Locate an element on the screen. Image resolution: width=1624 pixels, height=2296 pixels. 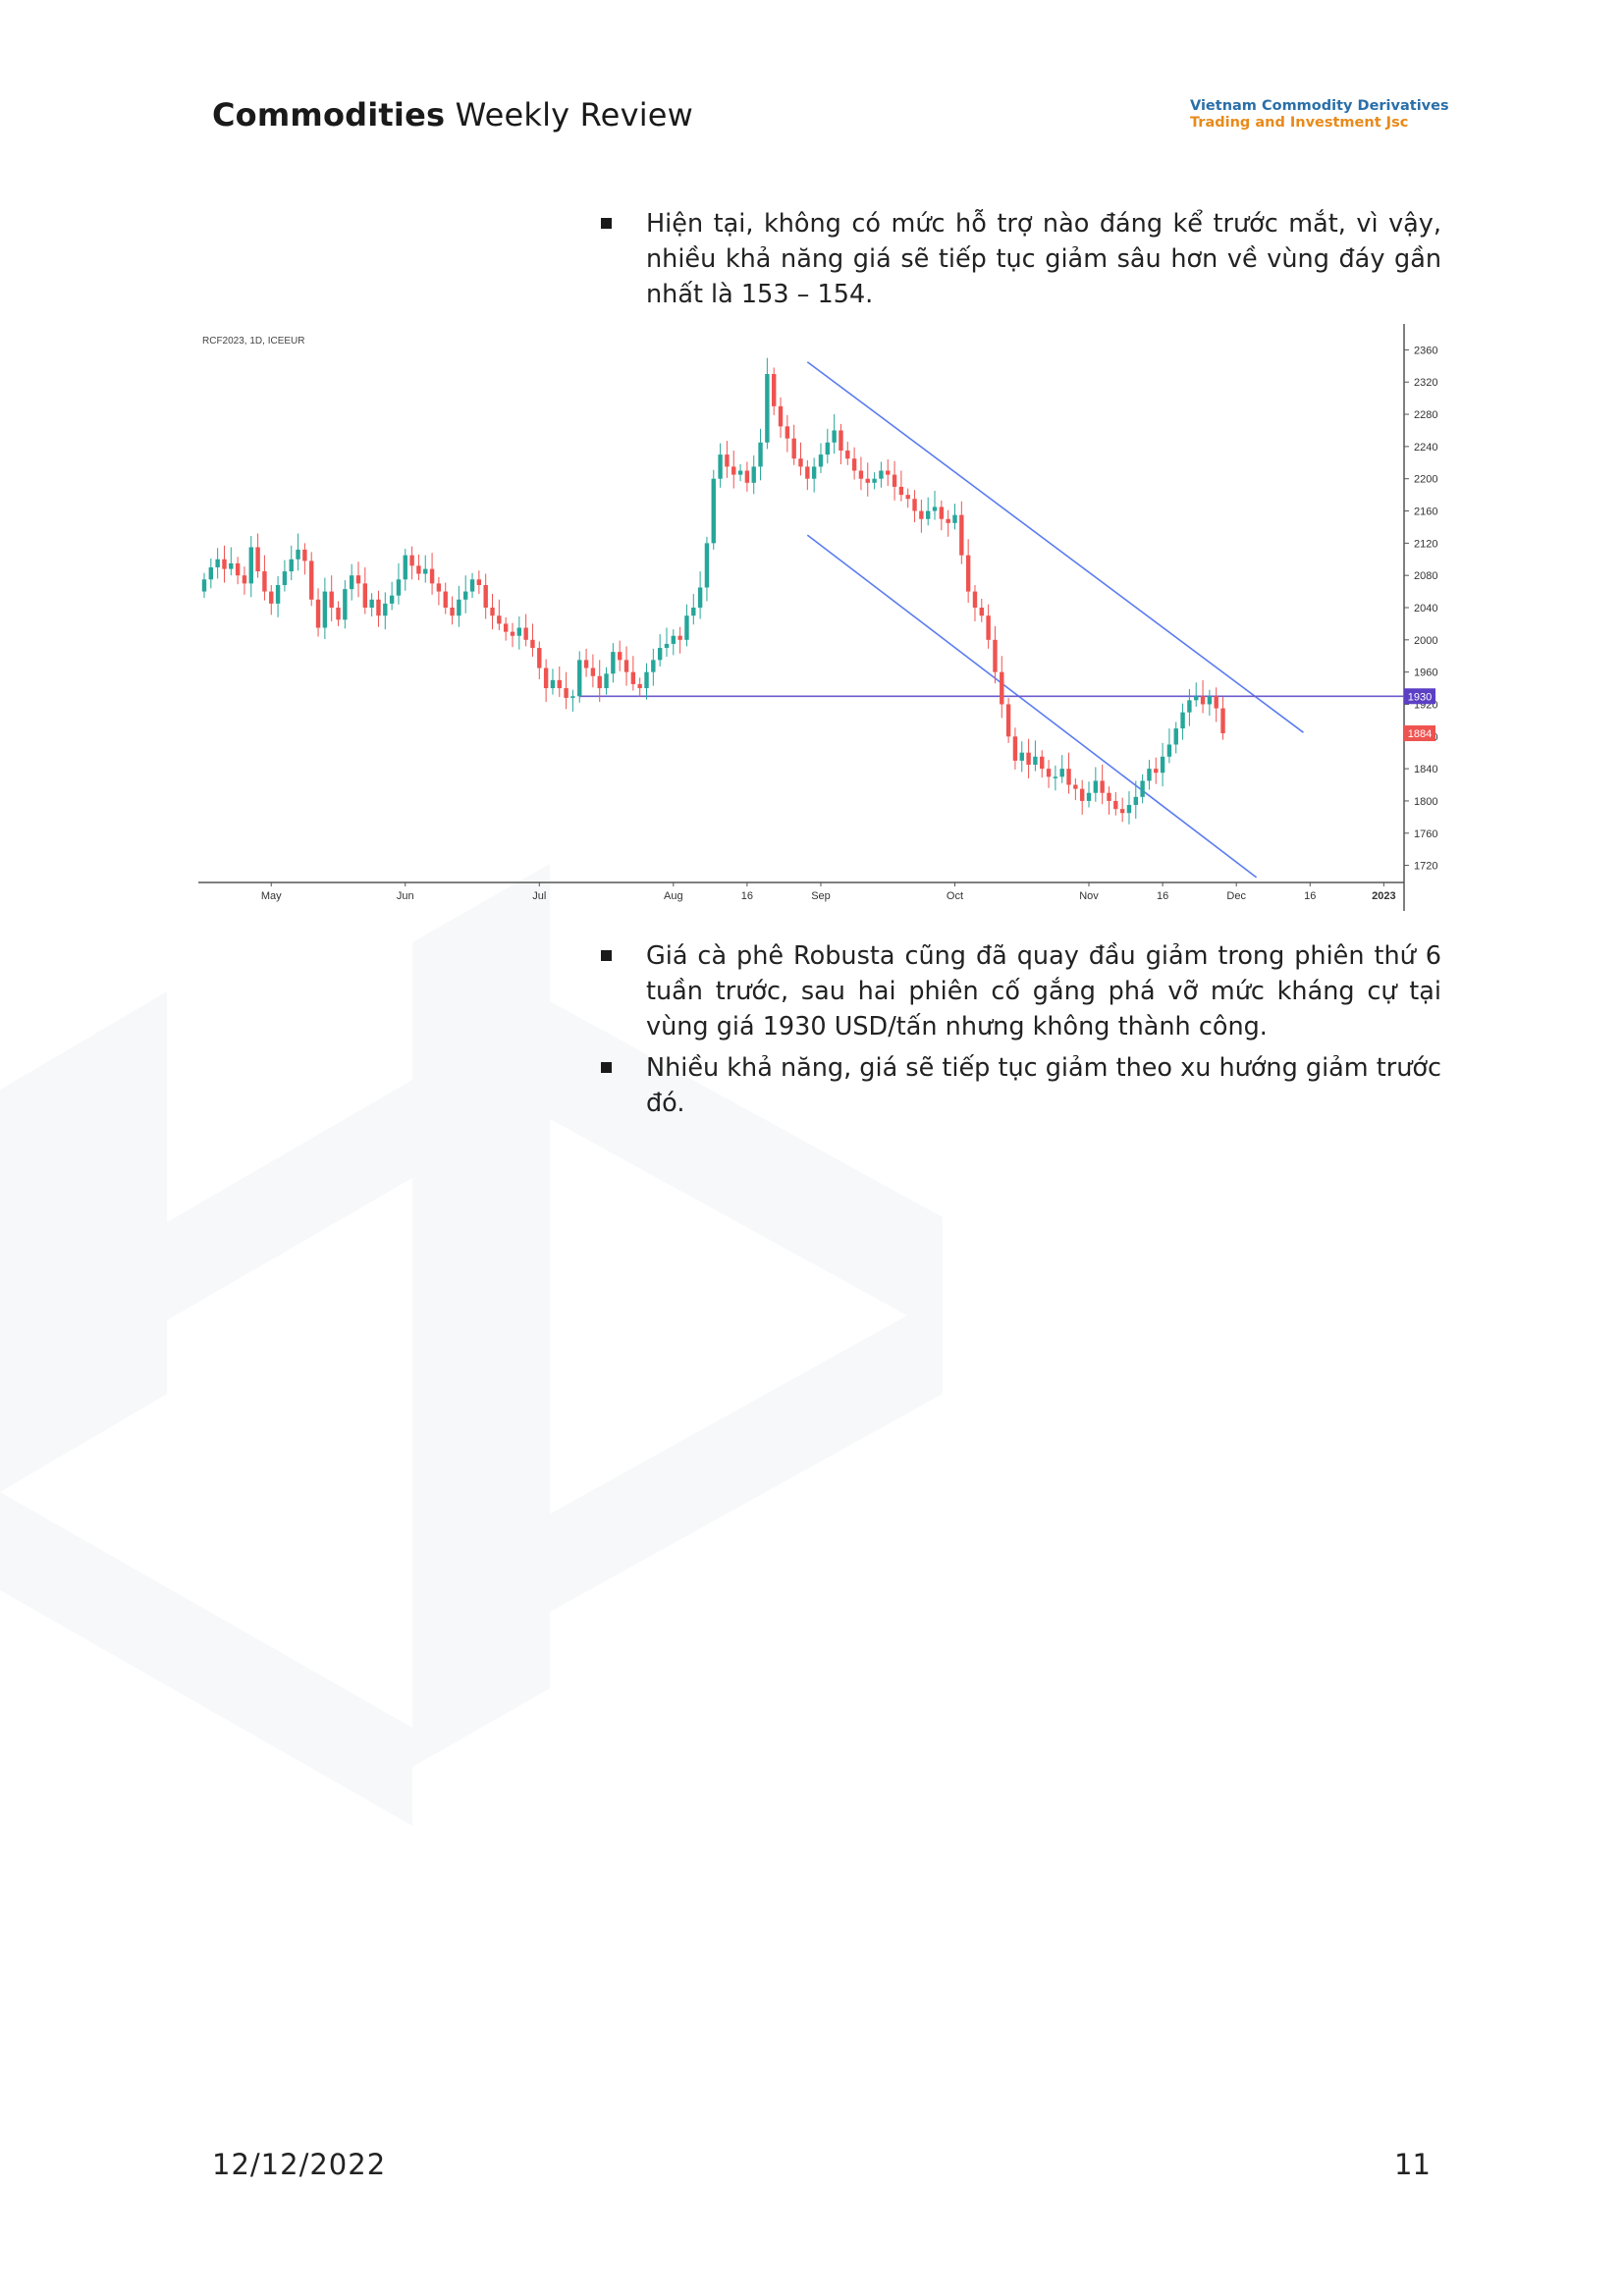
y-tick-label: 2240 is located at coordinates (1425, 448).